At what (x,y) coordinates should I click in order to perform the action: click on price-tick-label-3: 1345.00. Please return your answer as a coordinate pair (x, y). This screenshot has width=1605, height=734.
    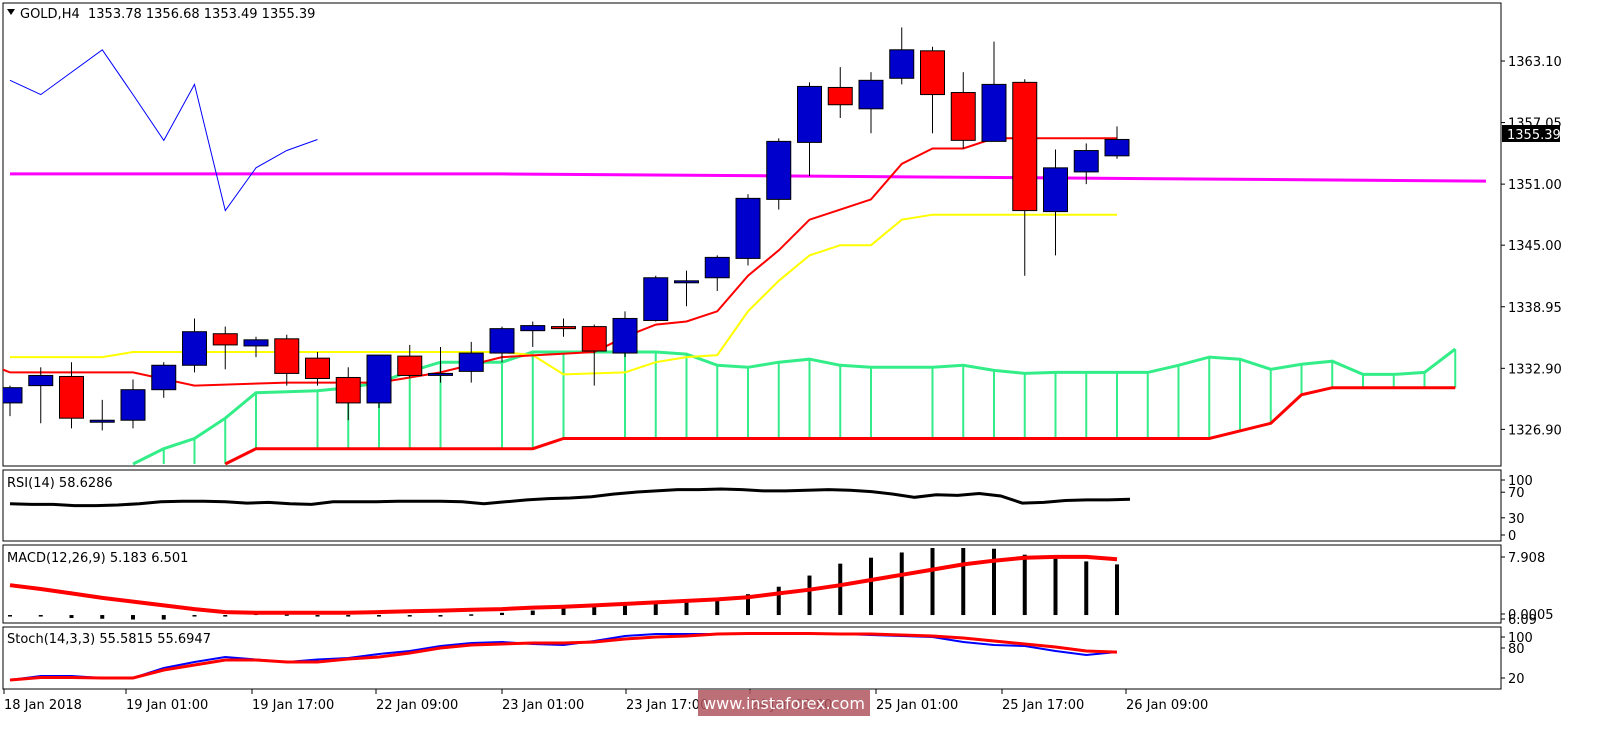
    Looking at the image, I should click on (1535, 246).